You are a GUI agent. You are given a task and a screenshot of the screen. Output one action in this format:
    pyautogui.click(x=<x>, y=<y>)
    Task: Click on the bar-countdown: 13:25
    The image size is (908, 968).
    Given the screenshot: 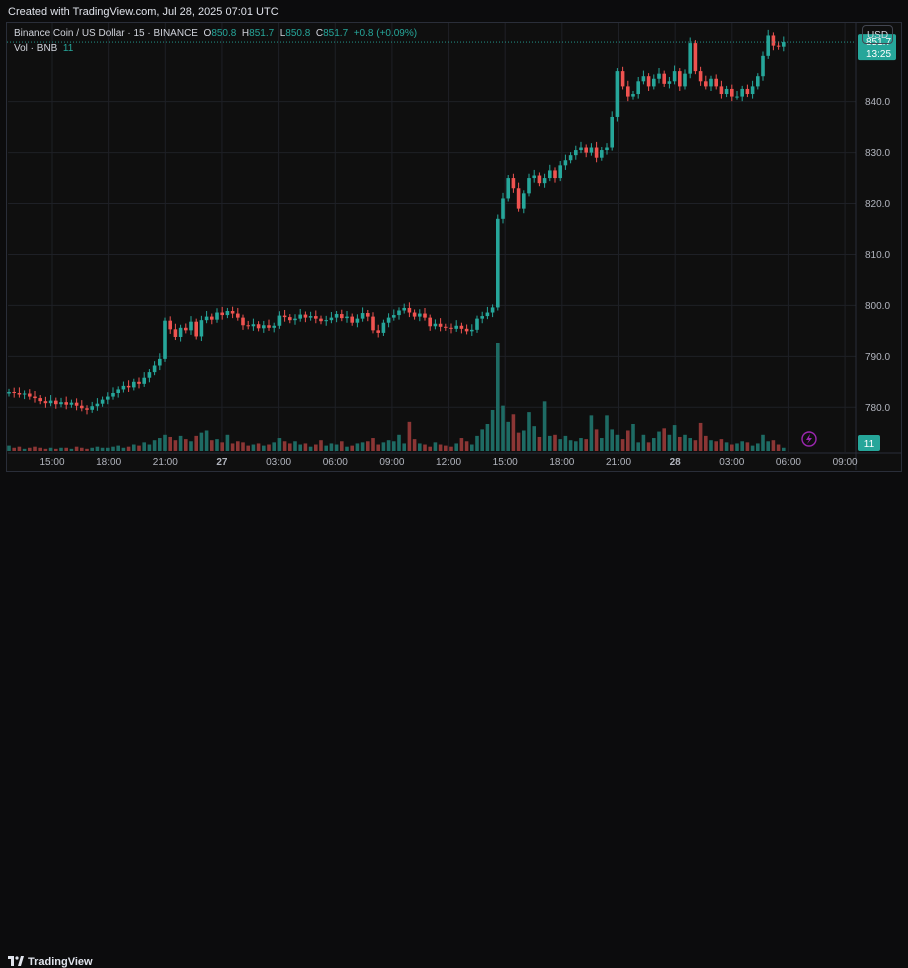 What is the action you would take?
    pyautogui.click(x=878, y=54)
    